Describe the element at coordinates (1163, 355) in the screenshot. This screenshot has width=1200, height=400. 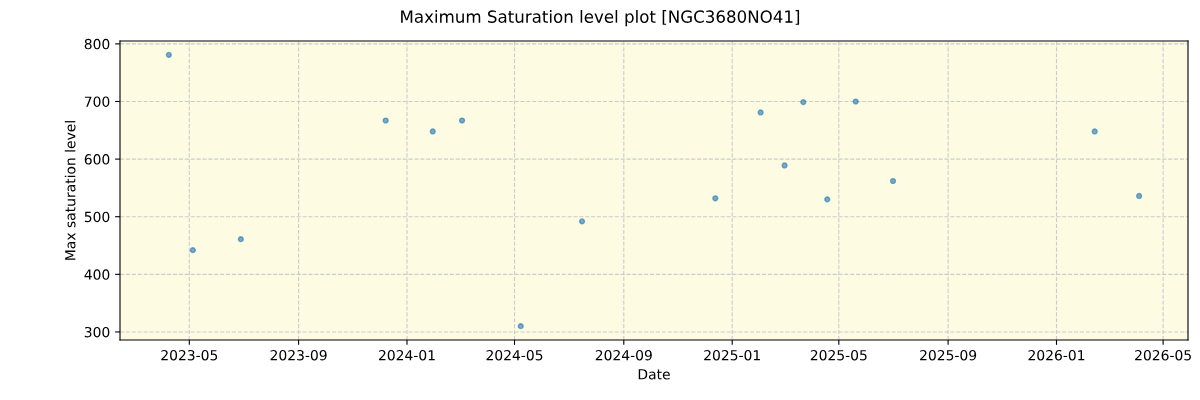
I see `x-tick-label: 2026-05` at that location.